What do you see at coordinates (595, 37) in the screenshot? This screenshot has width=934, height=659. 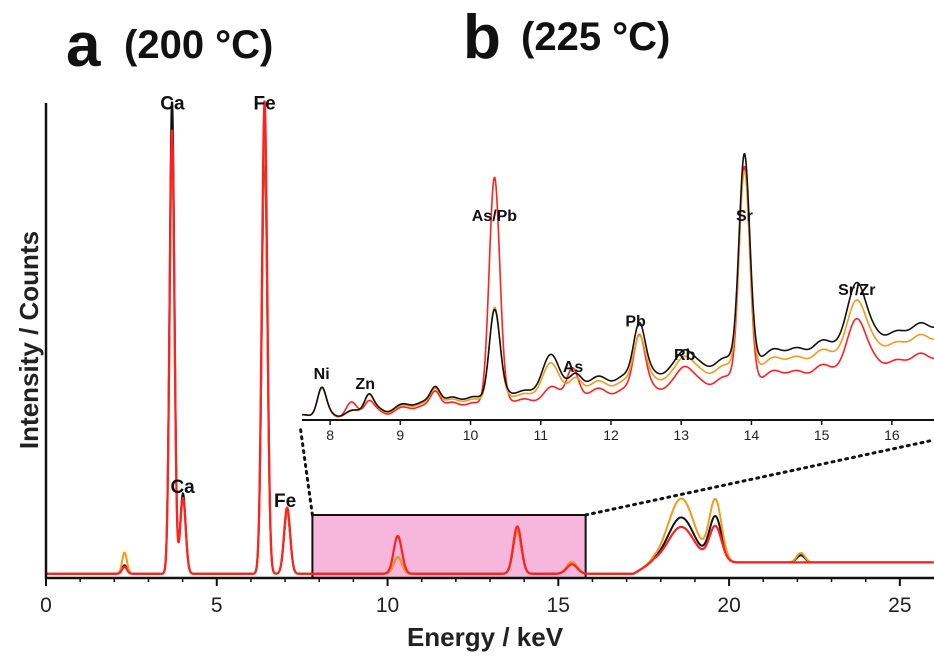 I see `panel-b-temp: (225 °C)` at bounding box center [595, 37].